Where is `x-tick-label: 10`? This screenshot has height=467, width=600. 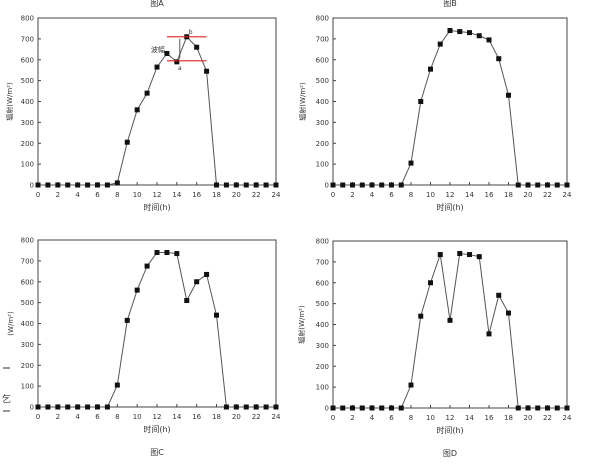
x-tick-label: 10 is located at coordinates (430, 418).